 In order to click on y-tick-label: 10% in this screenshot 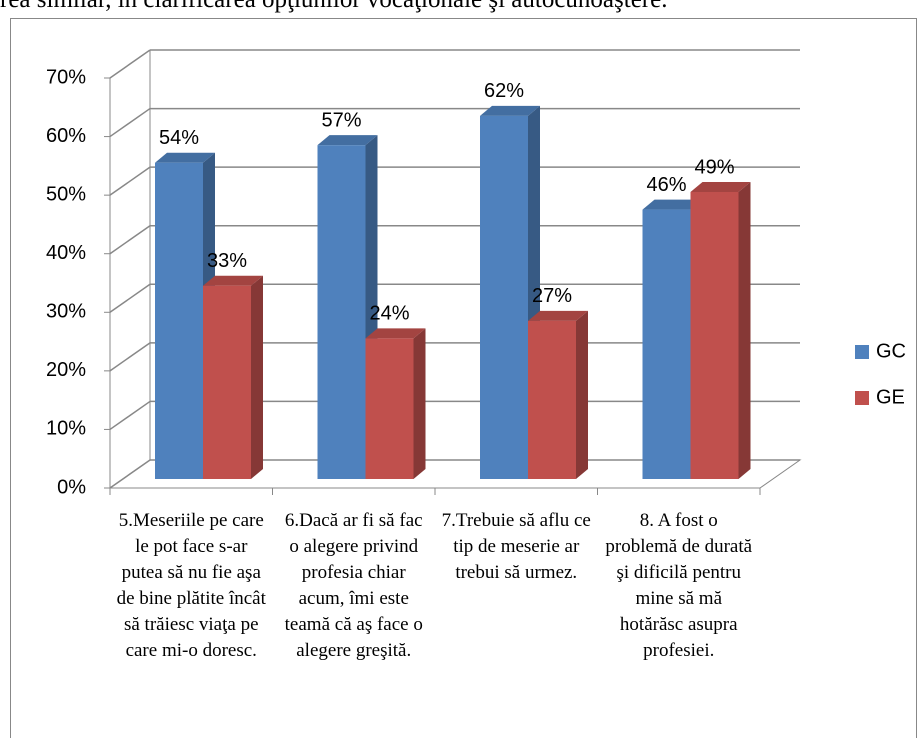, I will do `click(66, 429)`.